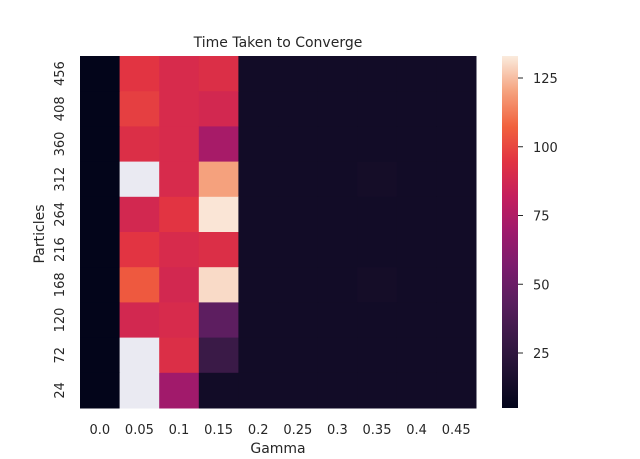 The width and height of the screenshot is (640, 459). I want to click on x-tick-label: 0.2, so click(258, 430).